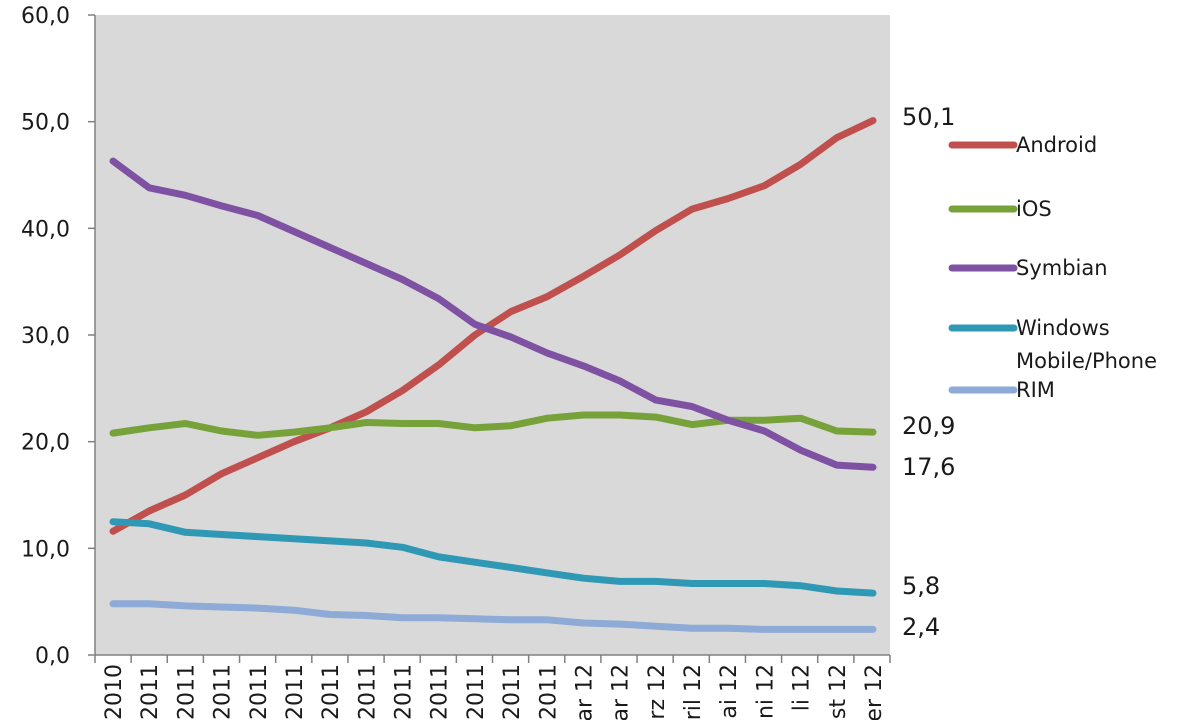  What do you see at coordinates (928, 117) in the screenshot?
I see `end-value-label: 50,1` at bounding box center [928, 117].